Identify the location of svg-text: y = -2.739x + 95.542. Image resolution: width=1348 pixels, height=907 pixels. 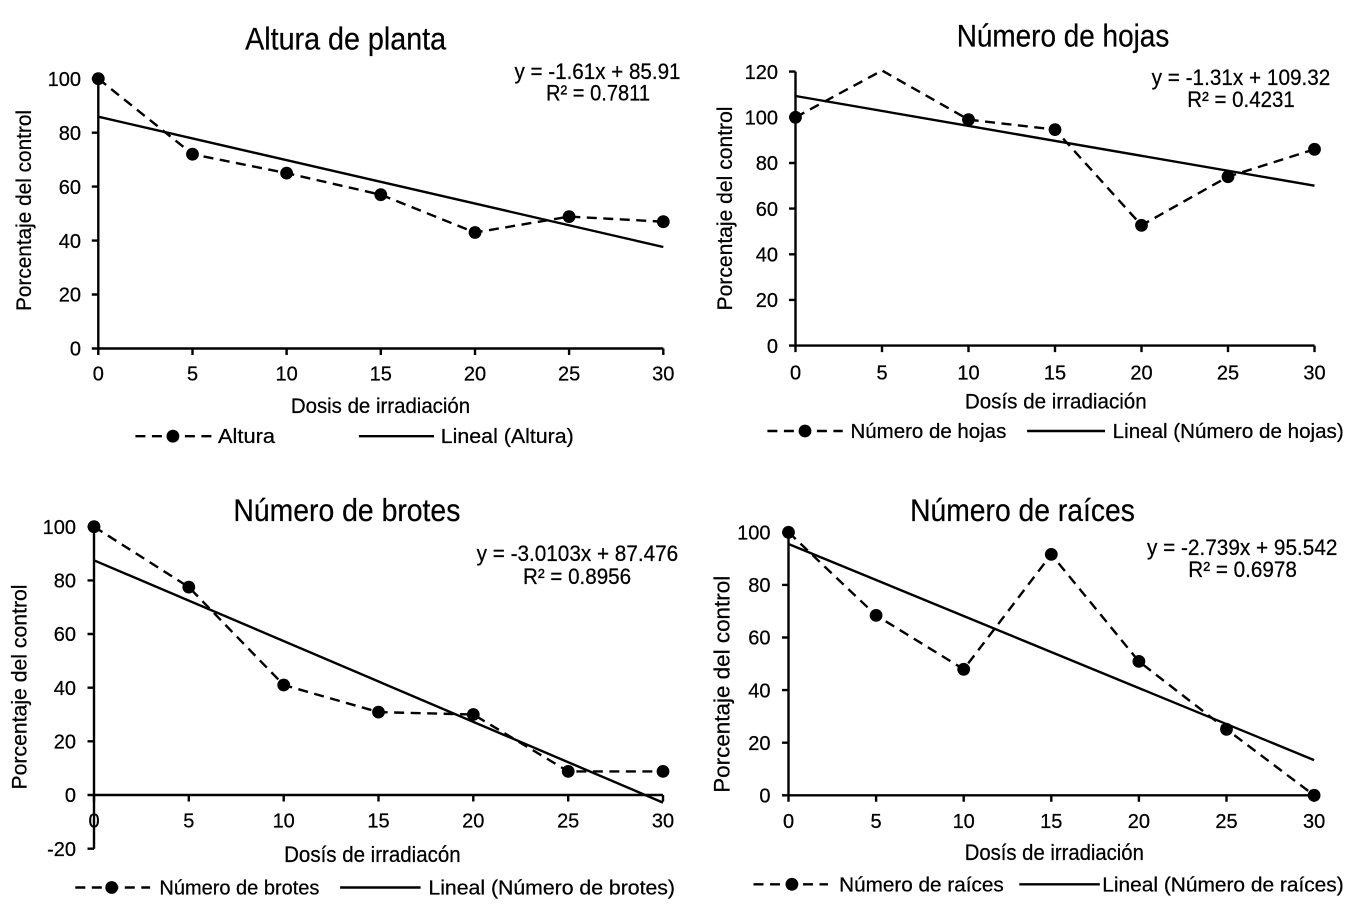
(1242, 547).